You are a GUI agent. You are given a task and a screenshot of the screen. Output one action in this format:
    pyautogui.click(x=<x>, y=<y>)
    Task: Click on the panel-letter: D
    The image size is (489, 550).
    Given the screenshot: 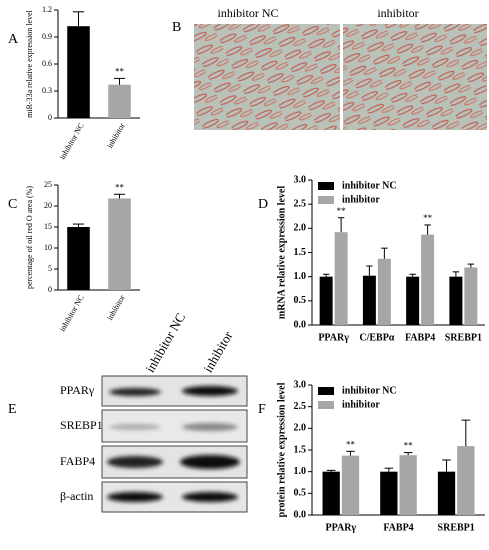 What is the action you would take?
    pyautogui.click(x=263, y=204)
    